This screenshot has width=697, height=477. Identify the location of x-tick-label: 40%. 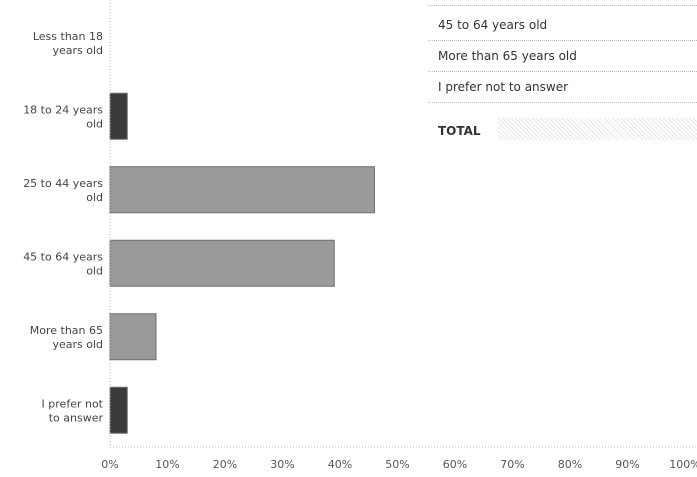
(340, 464).